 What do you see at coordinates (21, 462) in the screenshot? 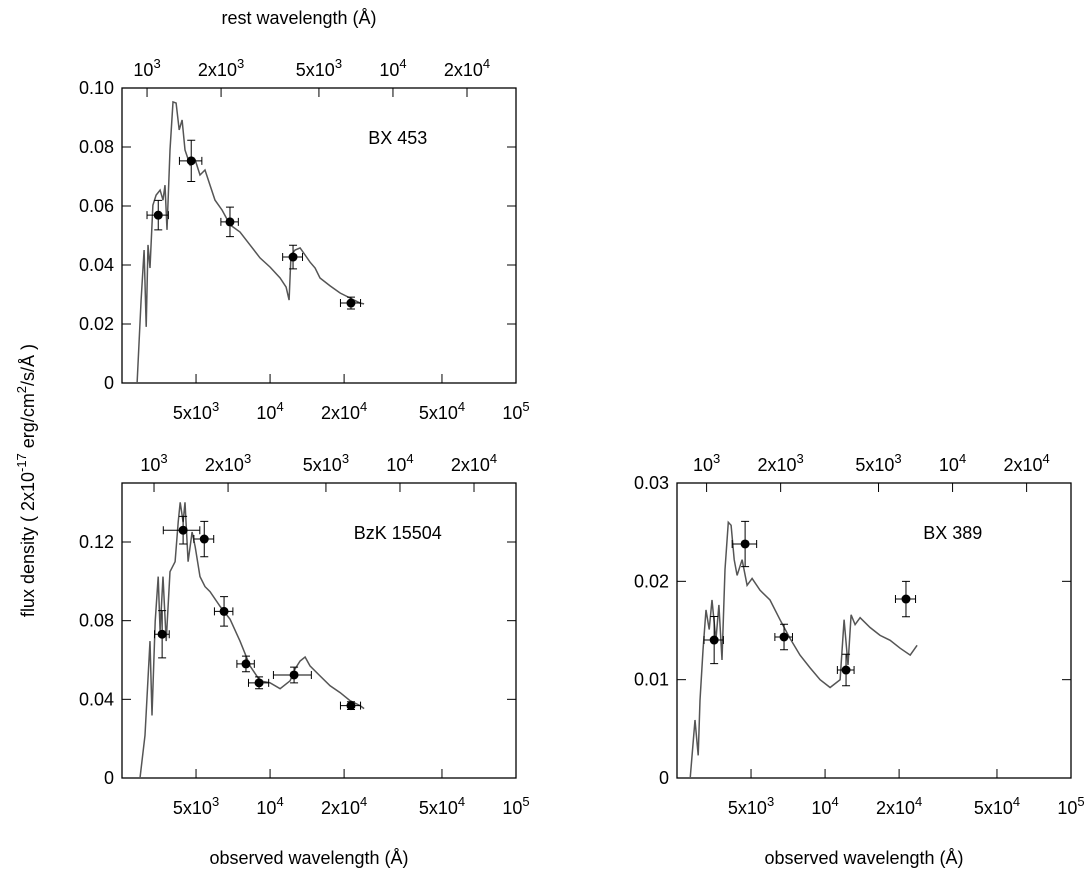
I see `y-axis-label-sup: -17` at bounding box center [21, 462].